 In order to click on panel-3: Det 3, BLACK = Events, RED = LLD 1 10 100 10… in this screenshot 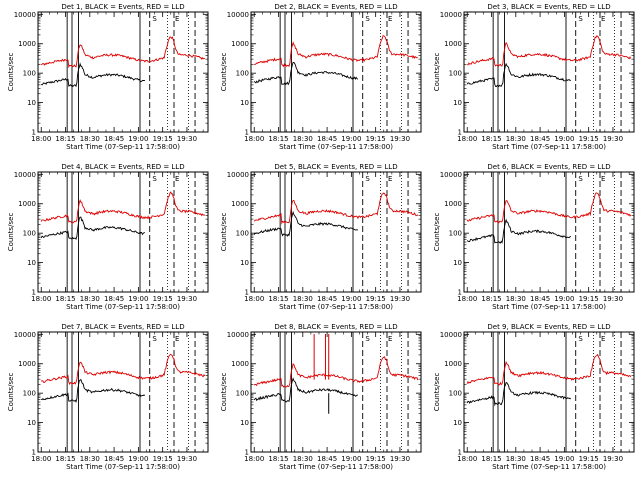, I will do `click(534, 77)`.